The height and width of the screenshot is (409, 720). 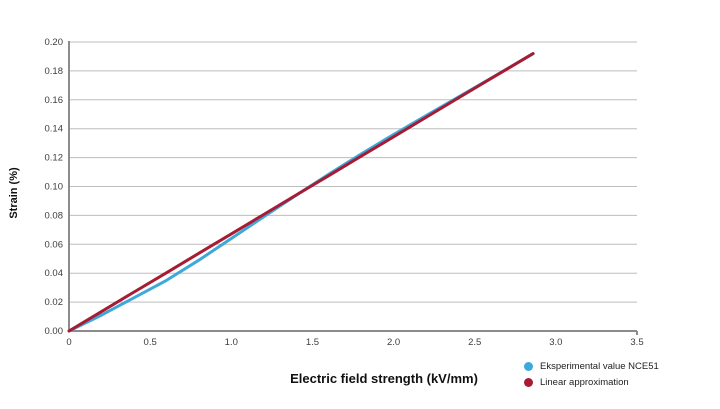 I want to click on x-tick-label: 2.0, so click(x=393, y=342).